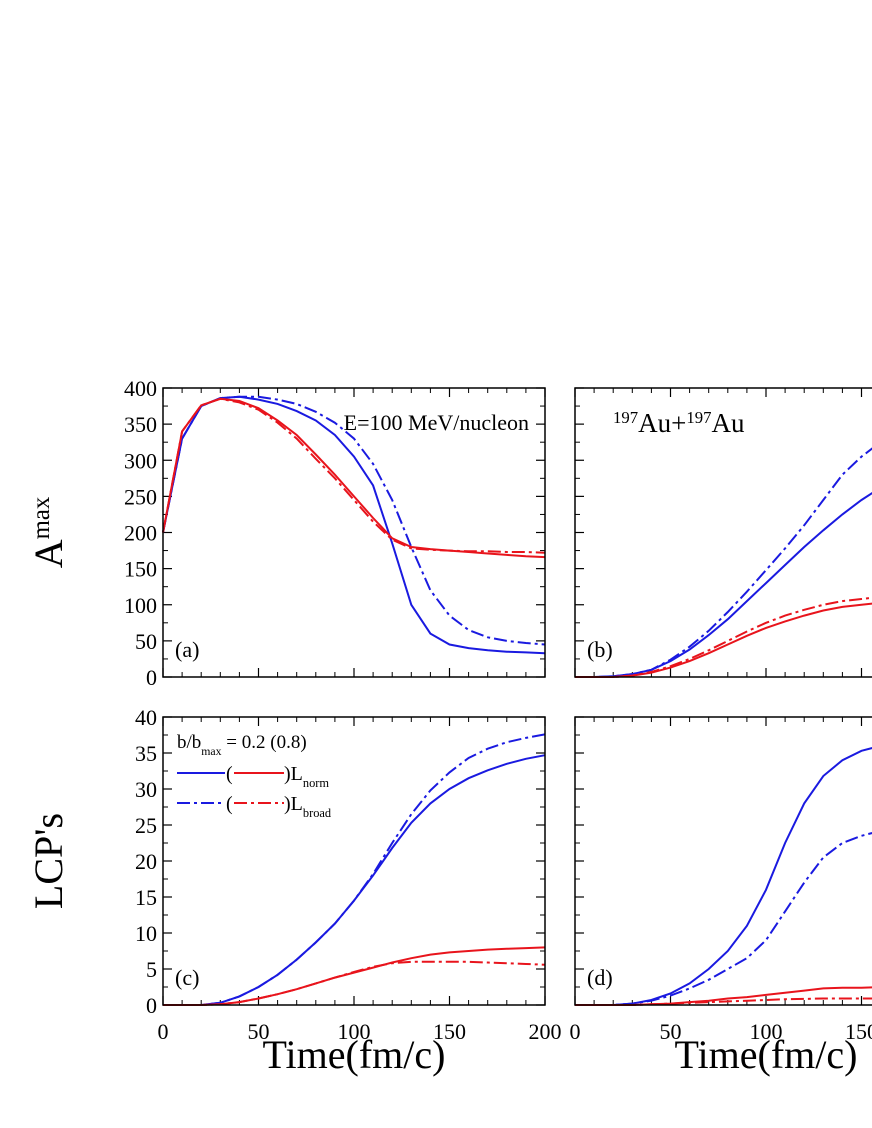 The width and height of the screenshot is (872, 1128). Describe the element at coordinates (48, 553) in the screenshot. I see `text-part: A` at that location.